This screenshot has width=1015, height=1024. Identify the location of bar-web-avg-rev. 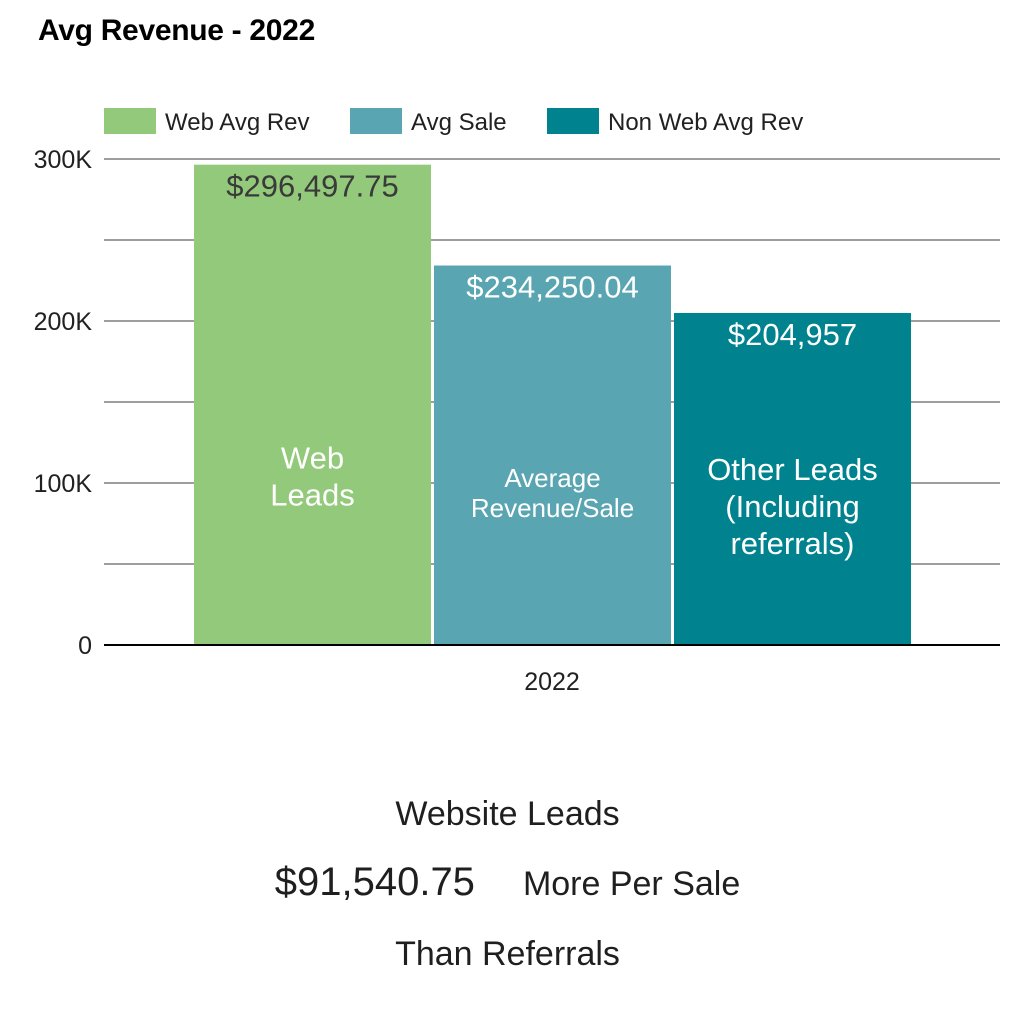
(312, 404).